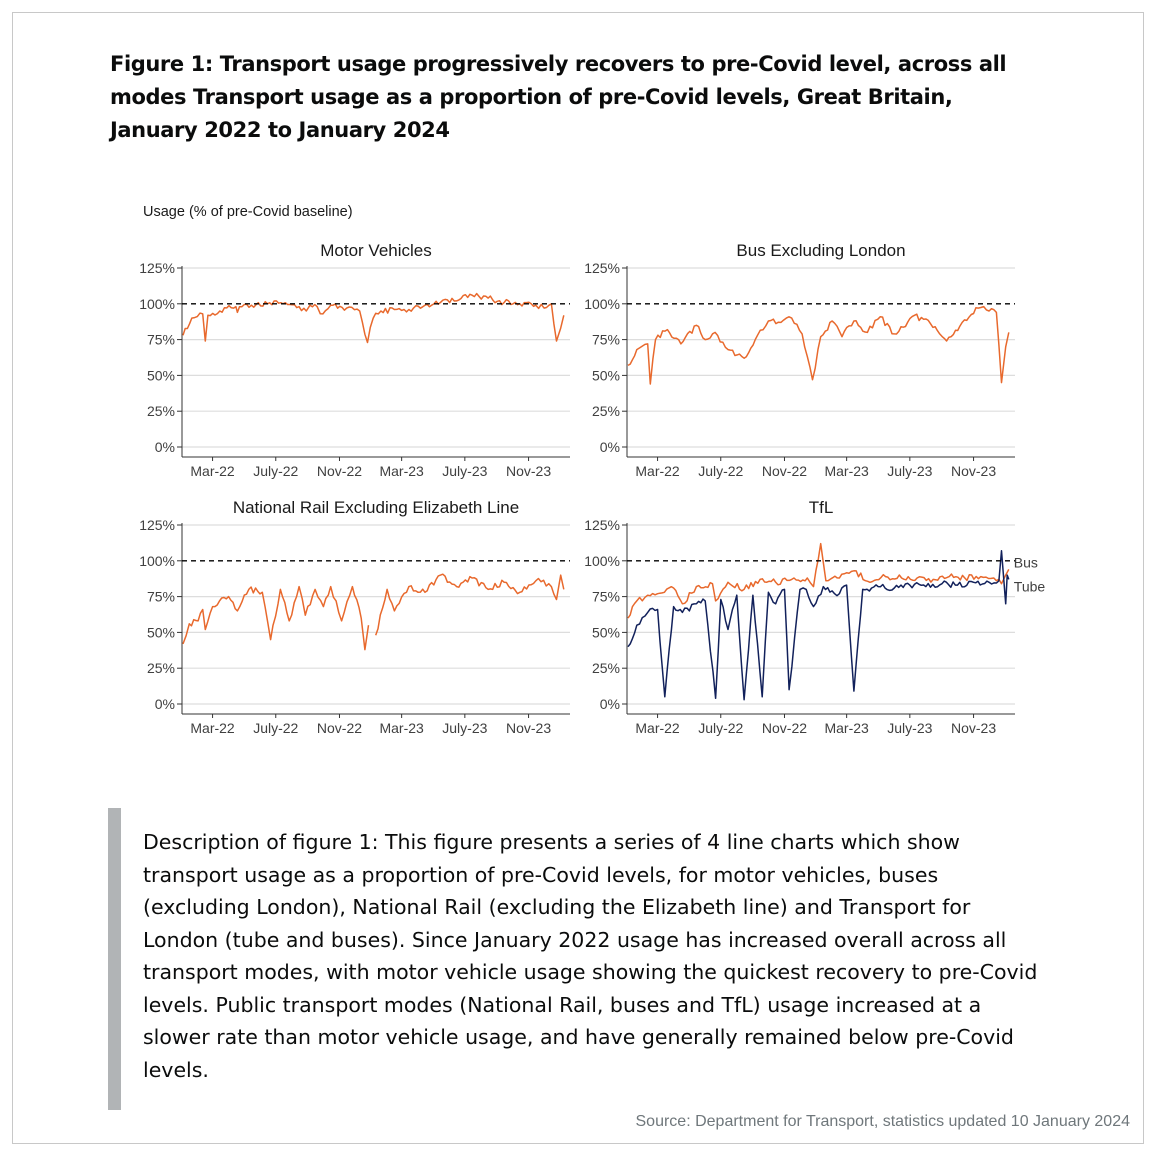 Image resolution: width=1158 pixels, height=1156 pixels. Describe the element at coordinates (376, 507) in the screenshot. I see `panel-title: National Rail Excluding Elizabeth Line` at that location.